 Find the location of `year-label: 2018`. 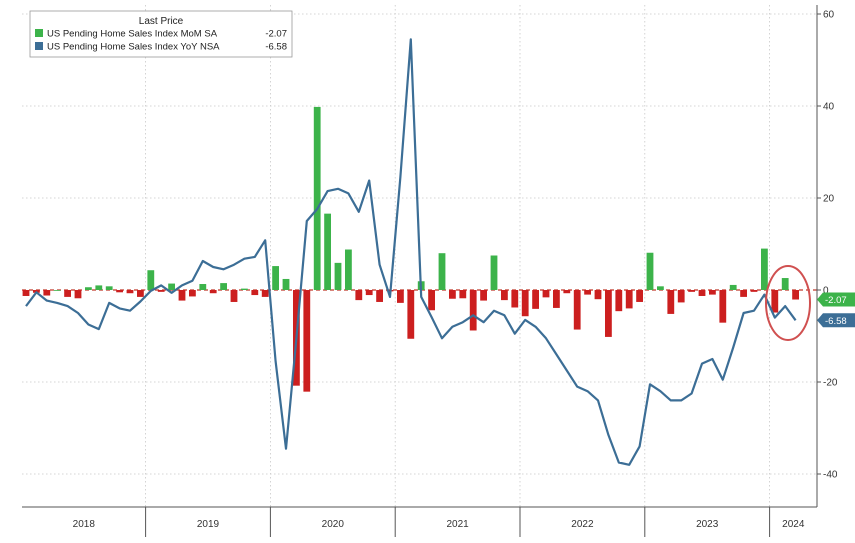

year-label: 2018 is located at coordinates (84, 524).